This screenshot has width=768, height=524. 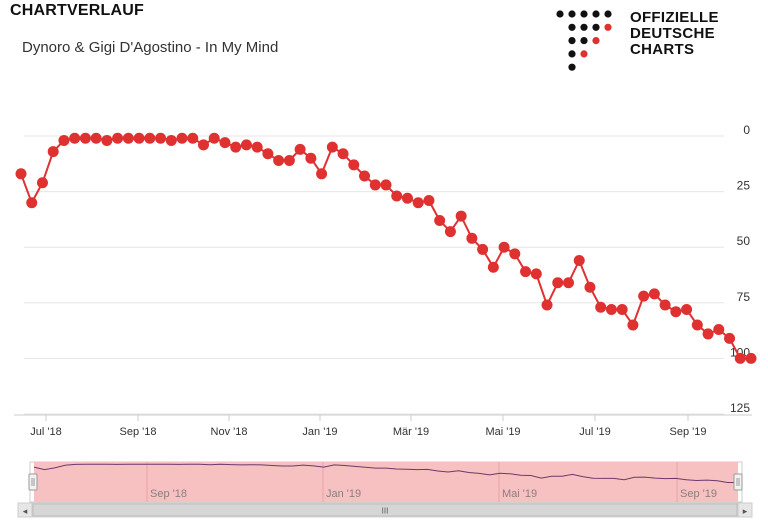 What do you see at coordinates (319, 432) in the screenshot?
I see `x-tick-label: Jan '19` at bounding box center [319, 432].